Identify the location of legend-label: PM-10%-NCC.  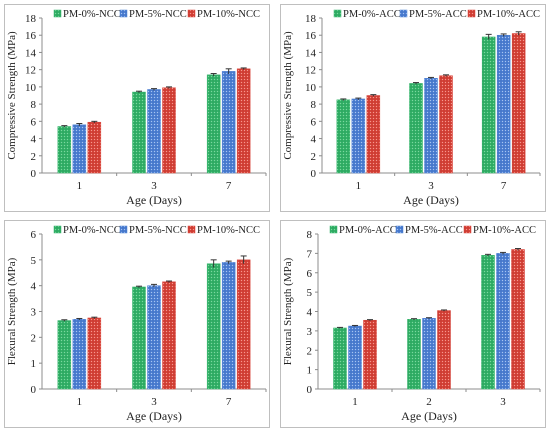
(228, 230).